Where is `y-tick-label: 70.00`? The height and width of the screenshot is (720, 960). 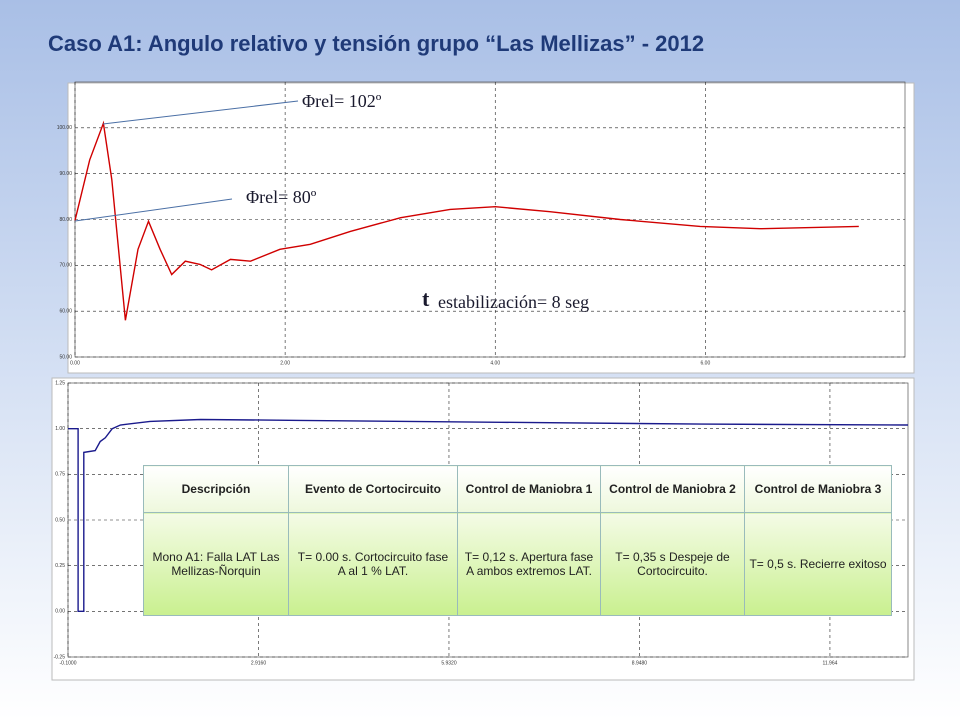
y-tick-label: 70.00 is located at coordinates (65, 266).